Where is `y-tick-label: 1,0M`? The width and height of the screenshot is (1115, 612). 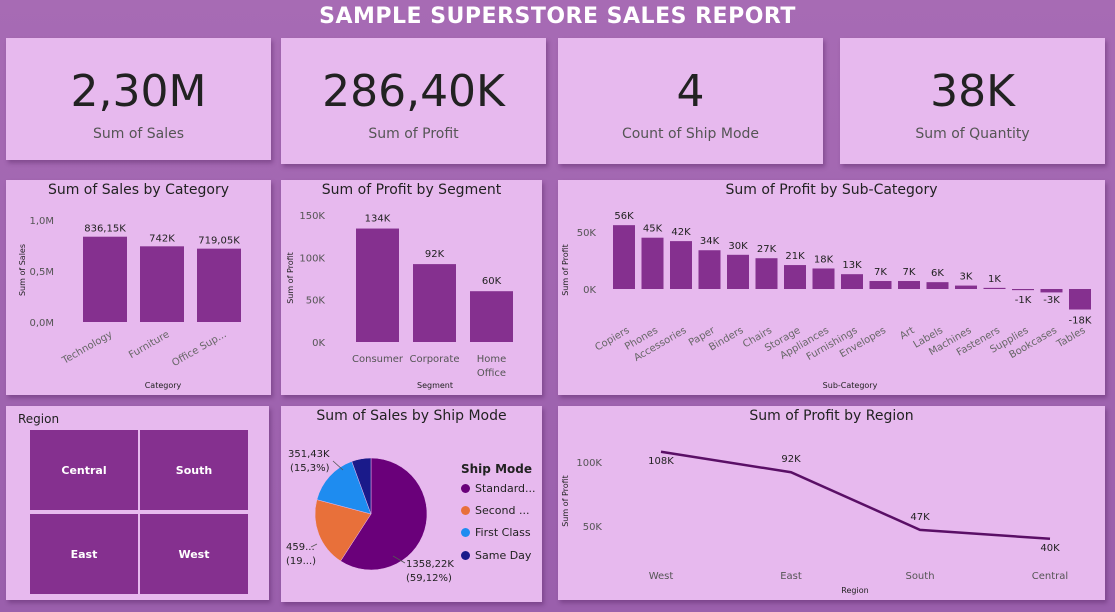 y-tick-label: 1,0M is located at coordinates (41, 221).